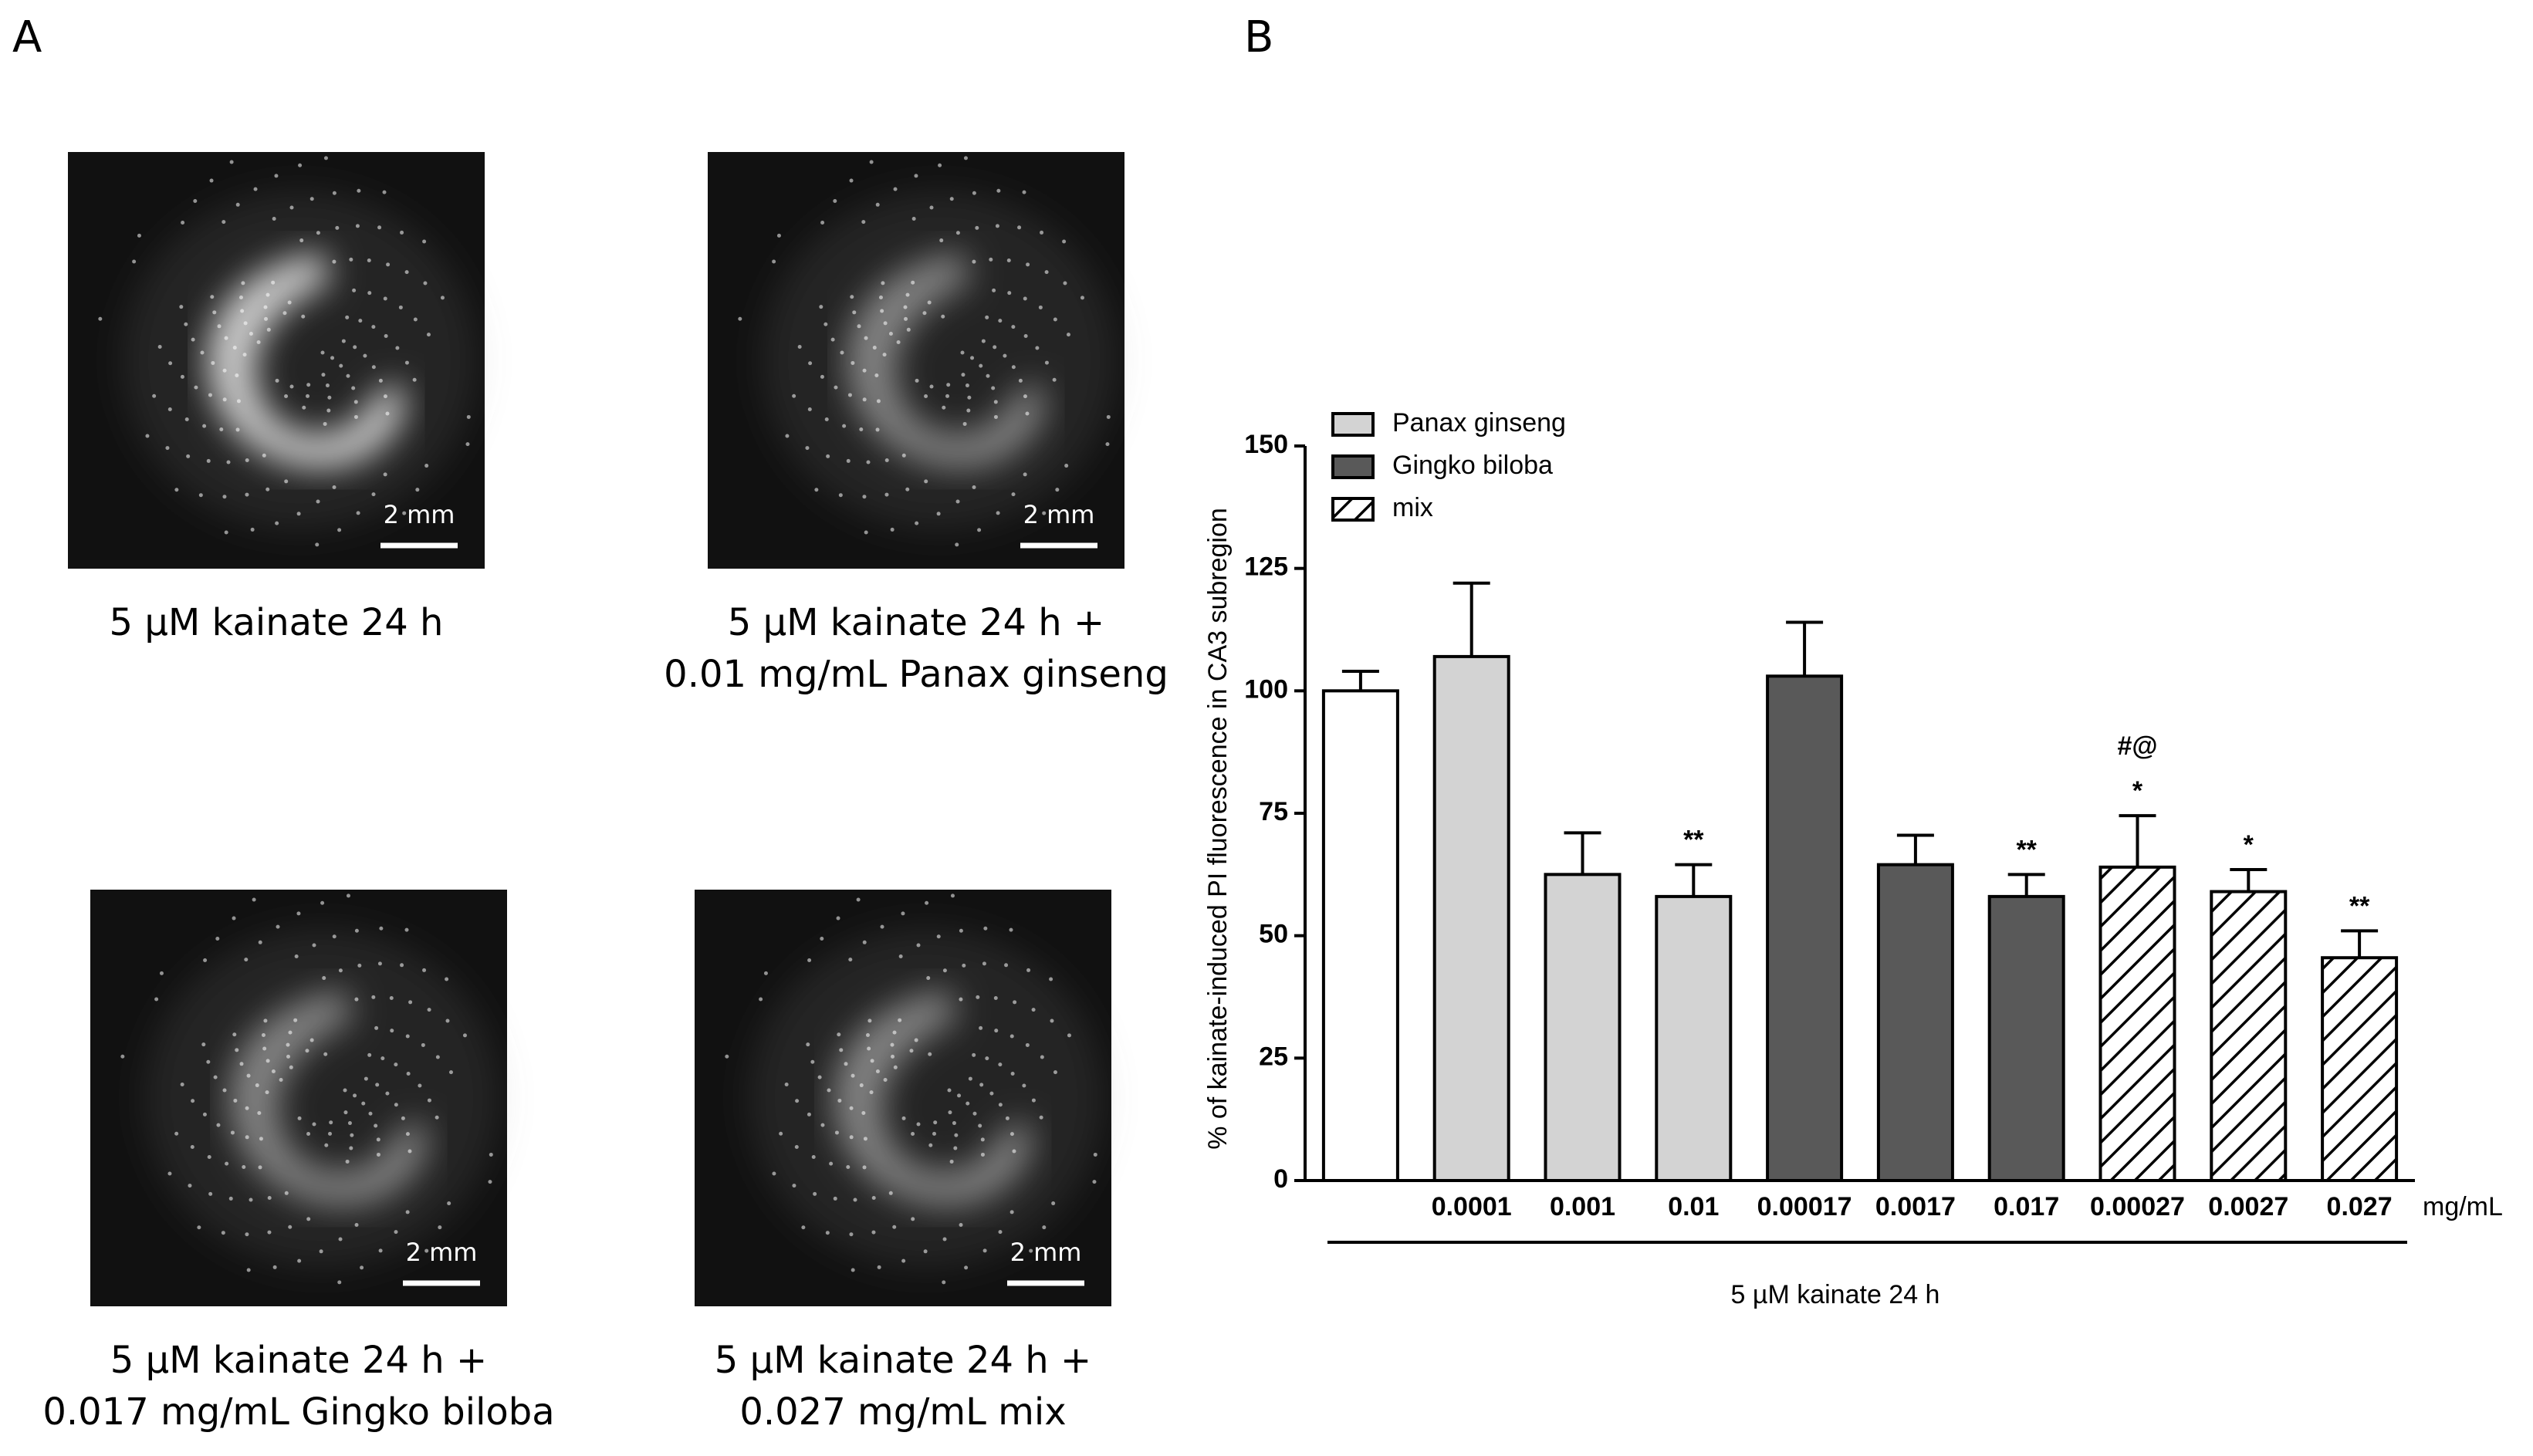  Describe the element at coordinates (27, 37) in the screenshot. I see `panel-label: A` at that location.